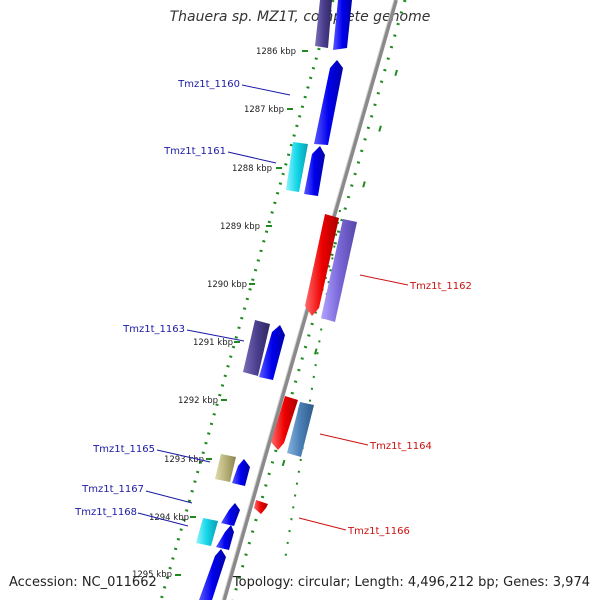 Image resolution: width=600 pixels, height=600 pixels. I want to click on cog-feature-light-purple, so click(339, 270).